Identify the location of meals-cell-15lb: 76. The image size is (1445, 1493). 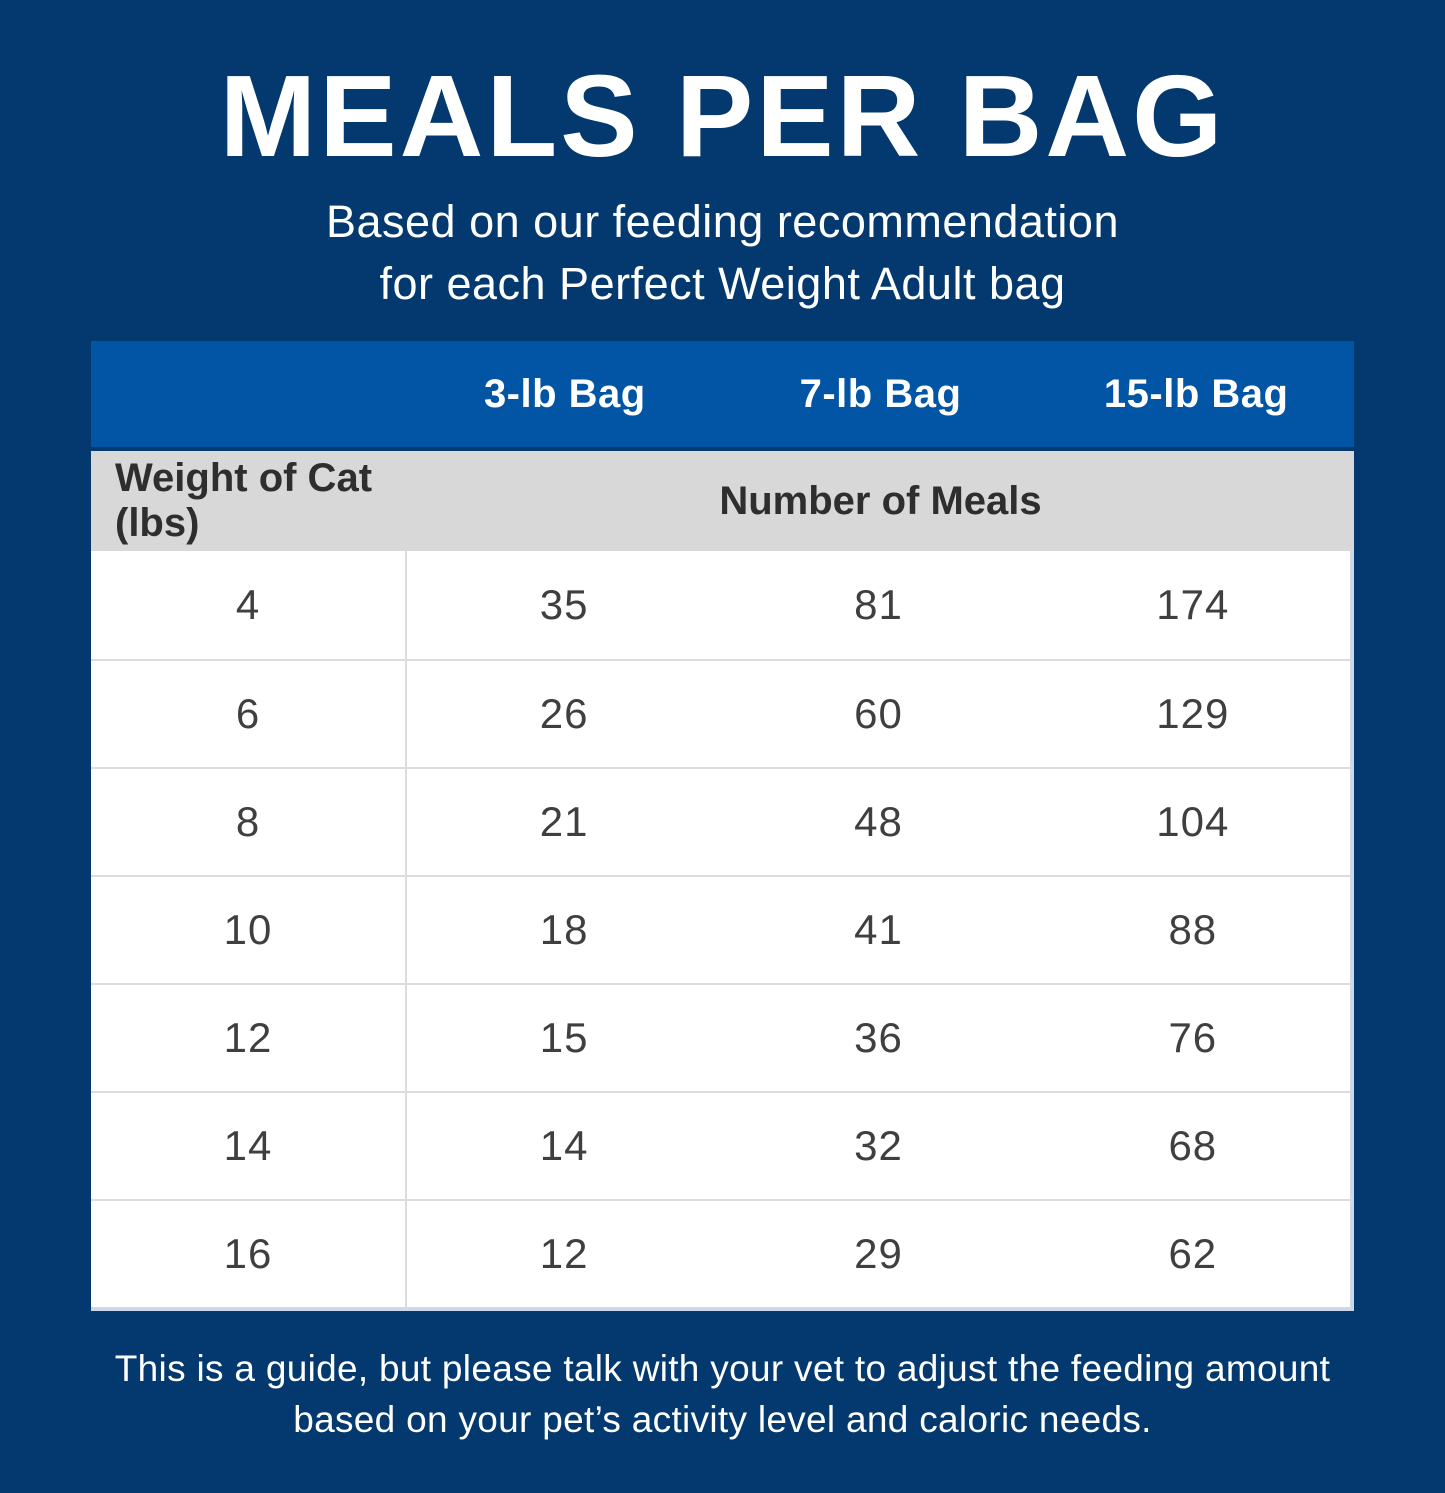
(1193, 1038).